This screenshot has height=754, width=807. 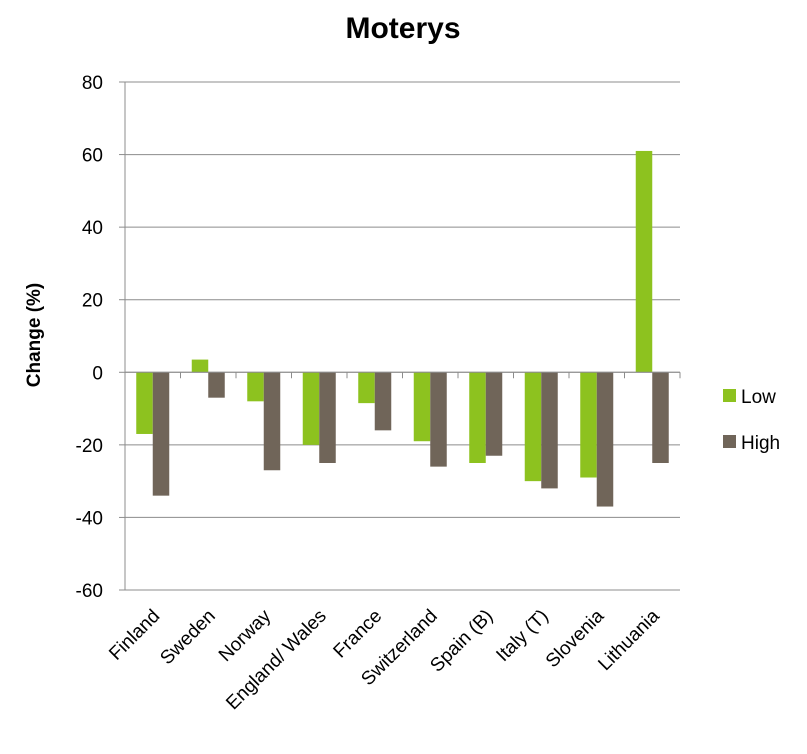 I want to click on x-tick-label: England/ Wales, so click(x=276, y=660).